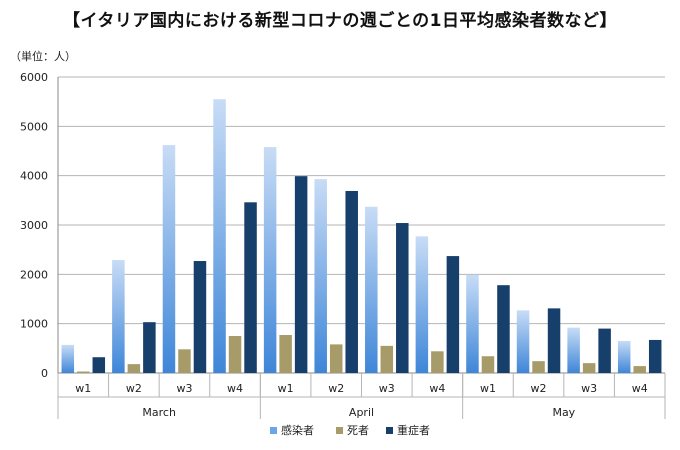  Describe the element at coordinates (351, 281) in the screenshot. I see `bar-重症者-6` at that location.